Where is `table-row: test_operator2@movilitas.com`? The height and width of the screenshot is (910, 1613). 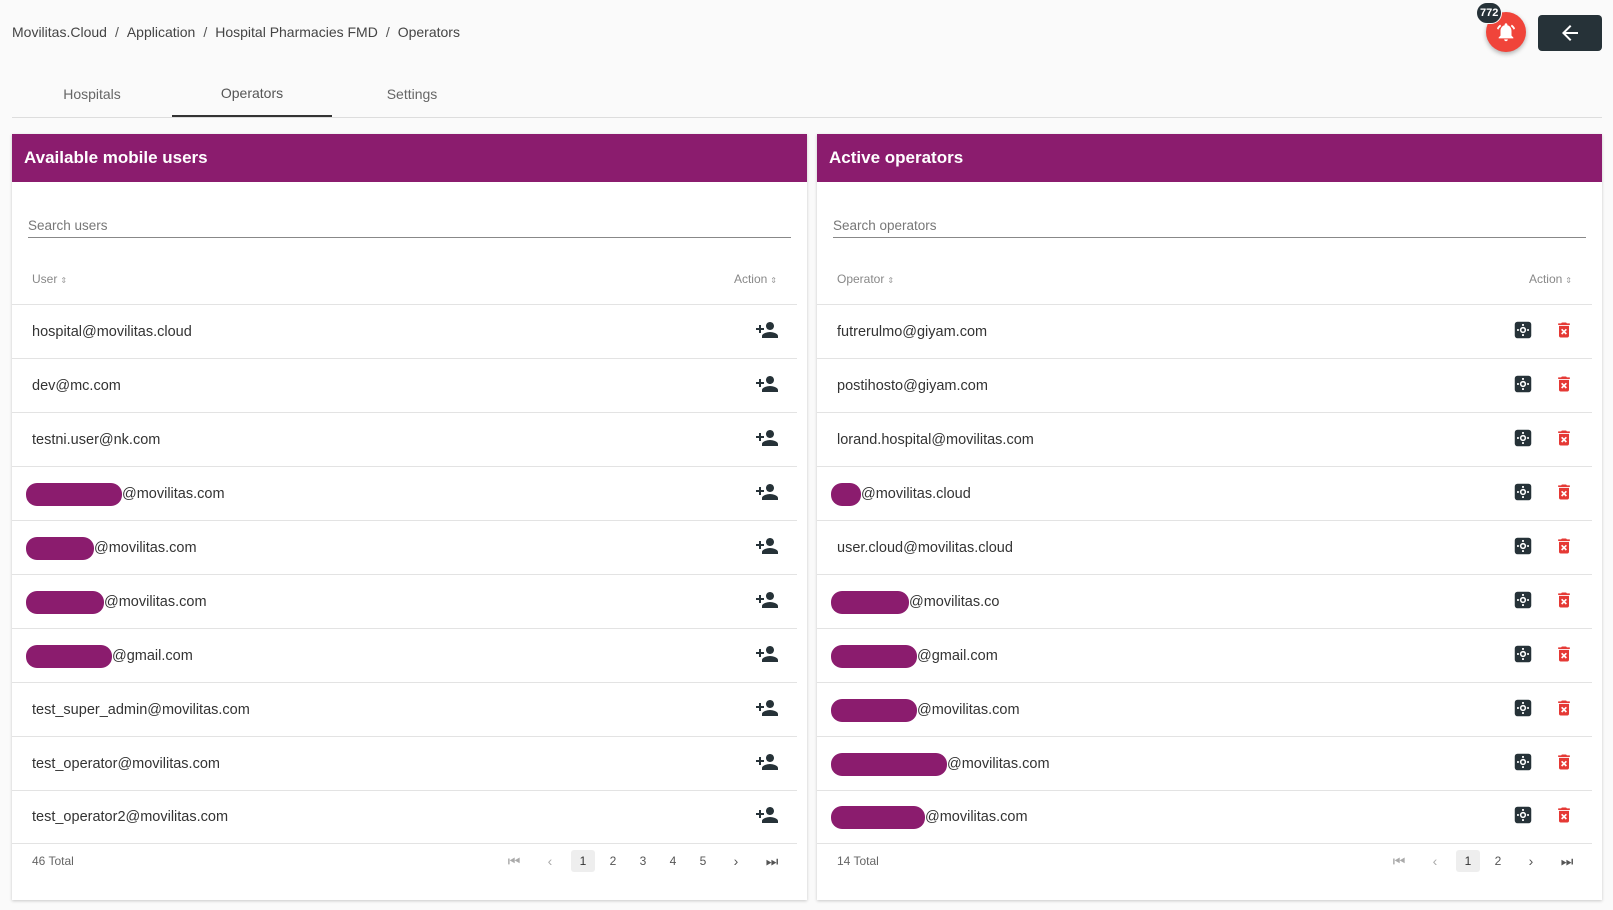
table-row: test_operator2@movilitas.com is located at coordinates (404, 817).